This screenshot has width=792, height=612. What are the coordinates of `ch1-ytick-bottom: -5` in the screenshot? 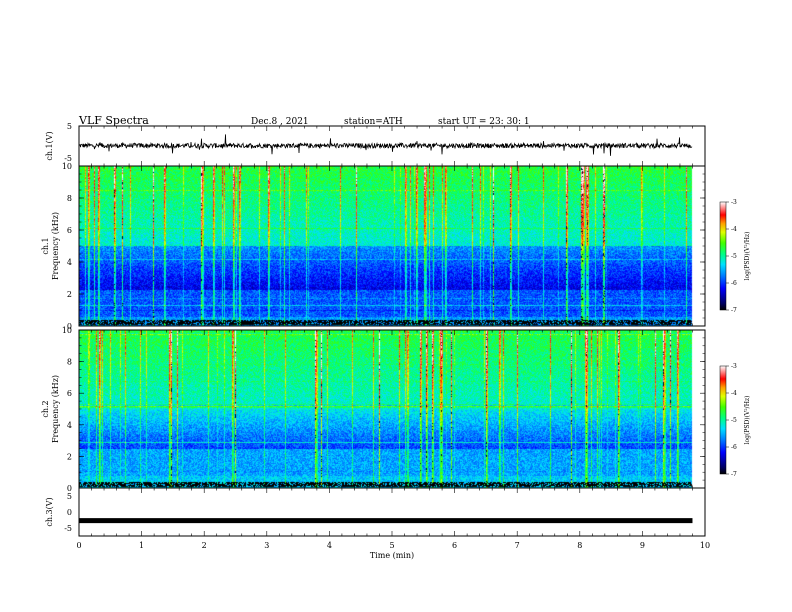 It's located at (68, 158).